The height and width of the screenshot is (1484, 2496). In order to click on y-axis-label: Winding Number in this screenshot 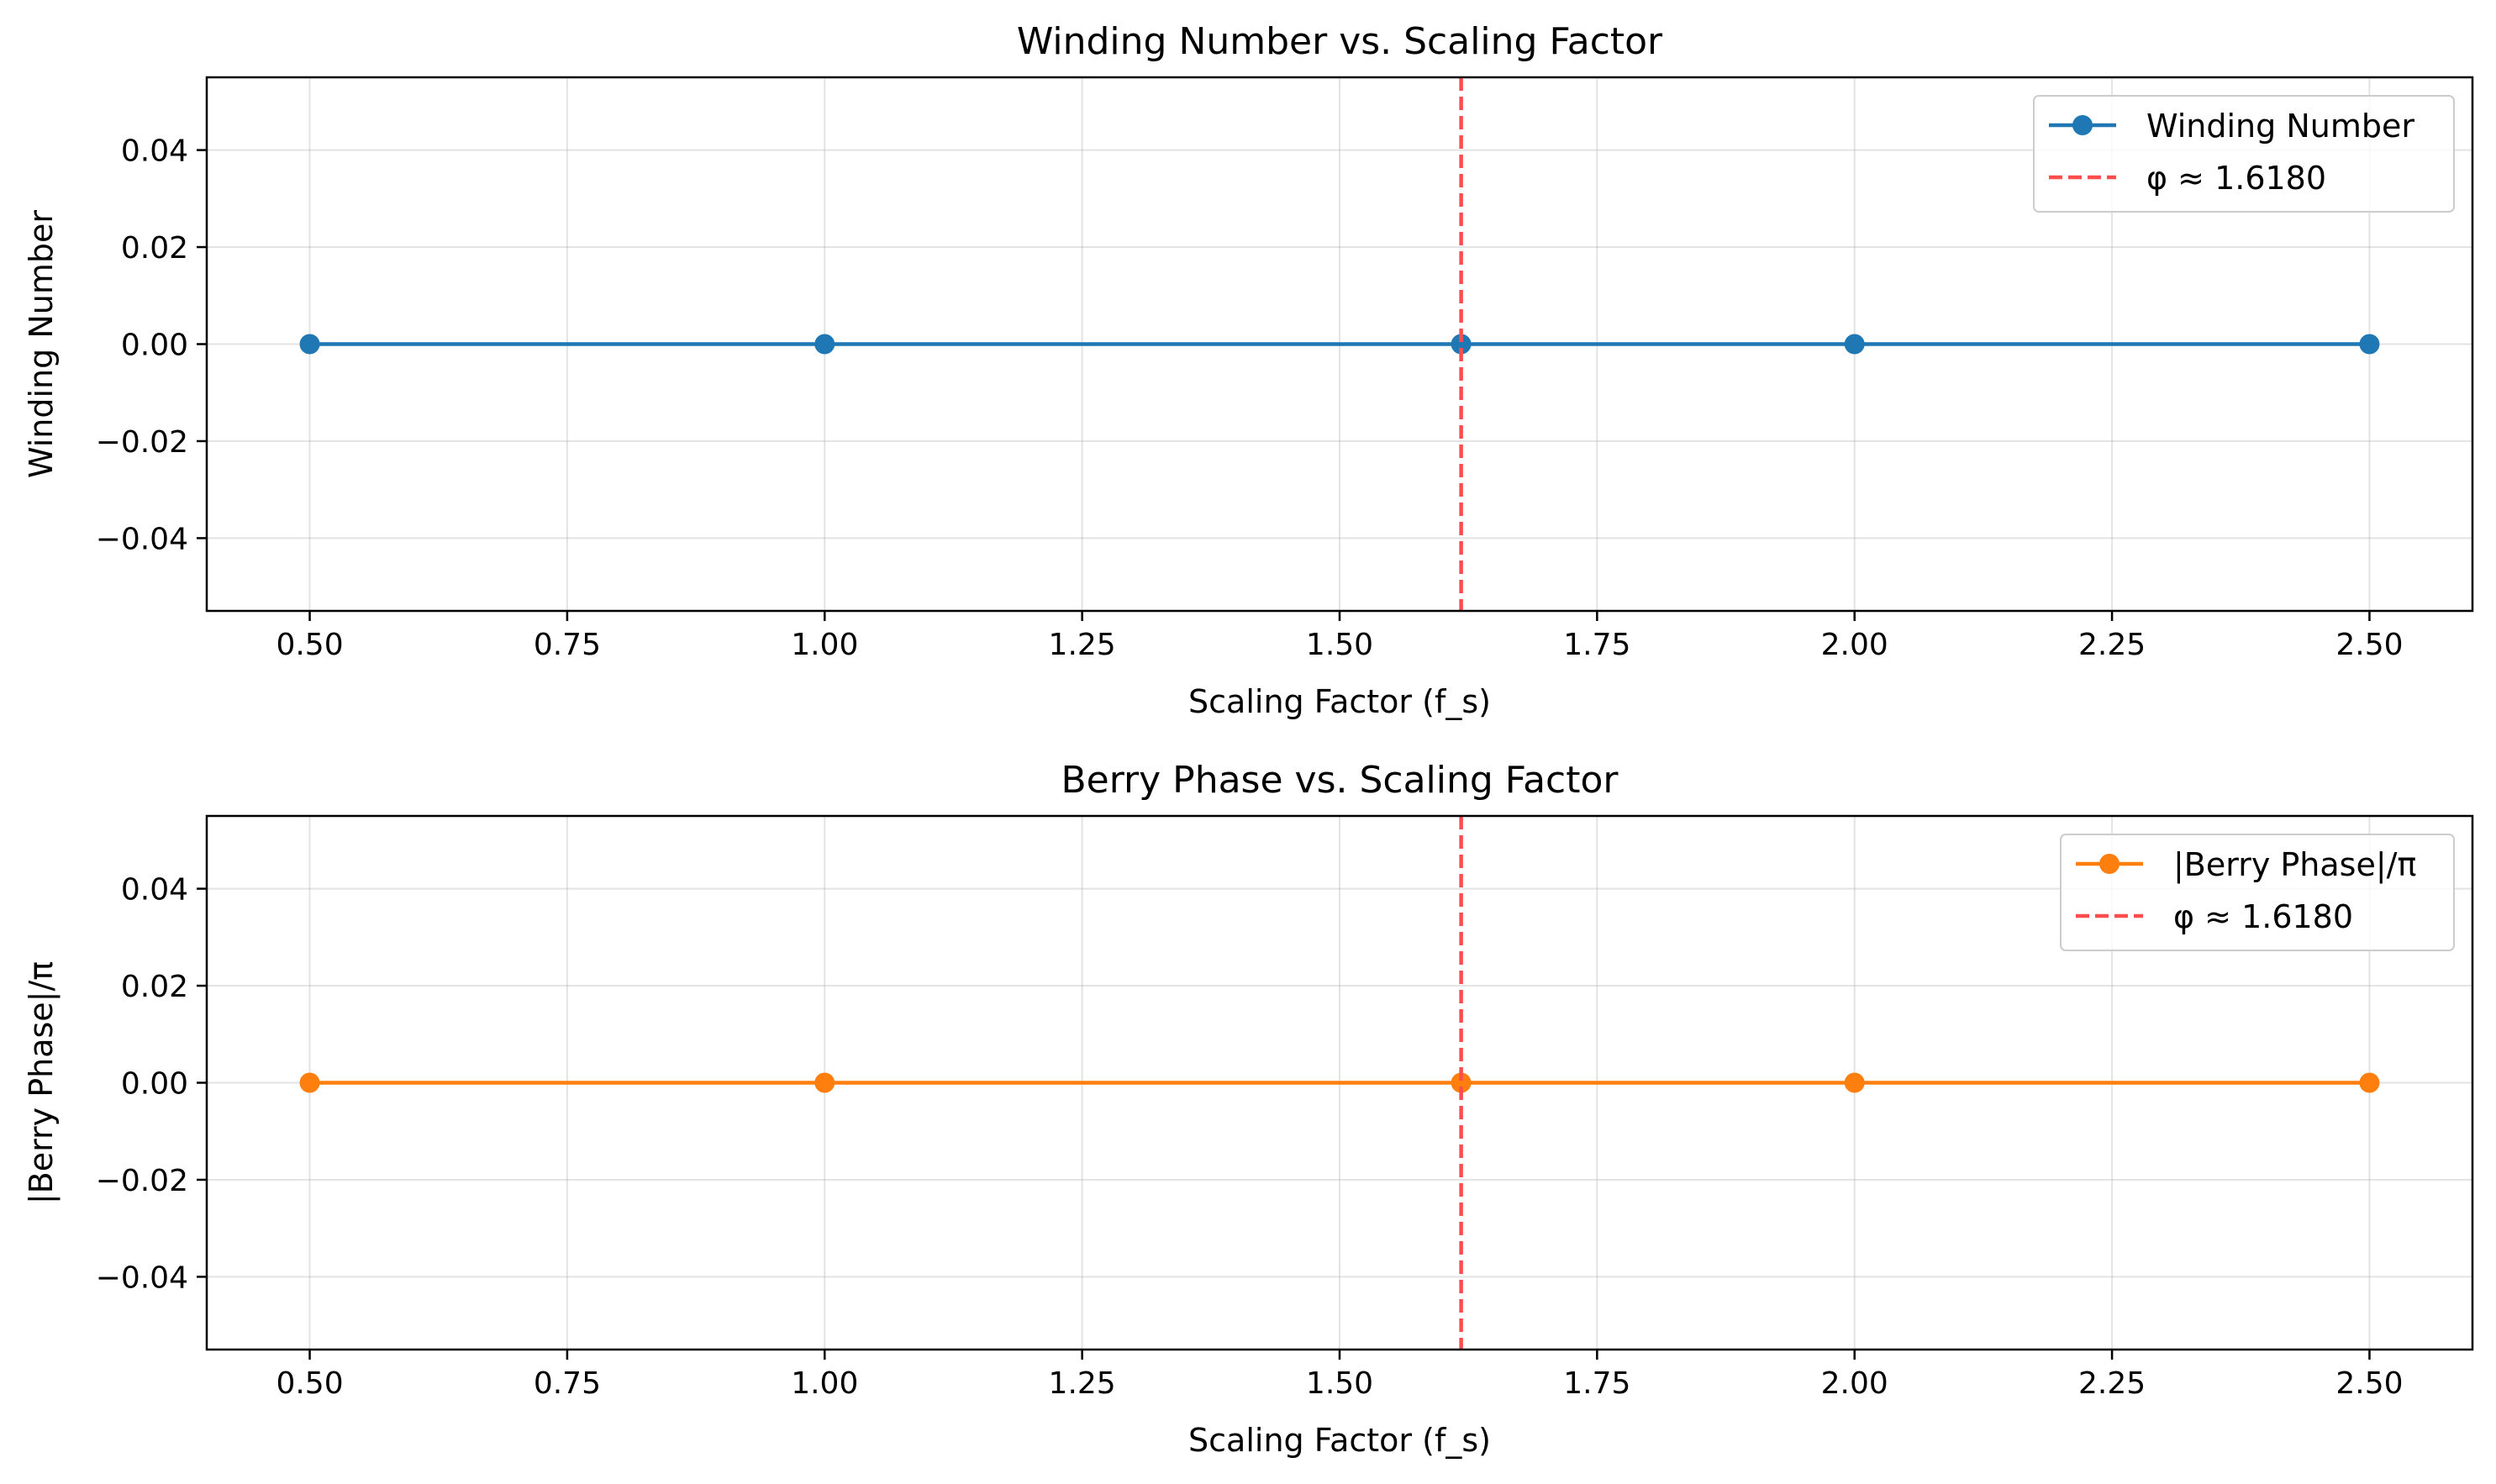, I will do `click(41, 344)`.